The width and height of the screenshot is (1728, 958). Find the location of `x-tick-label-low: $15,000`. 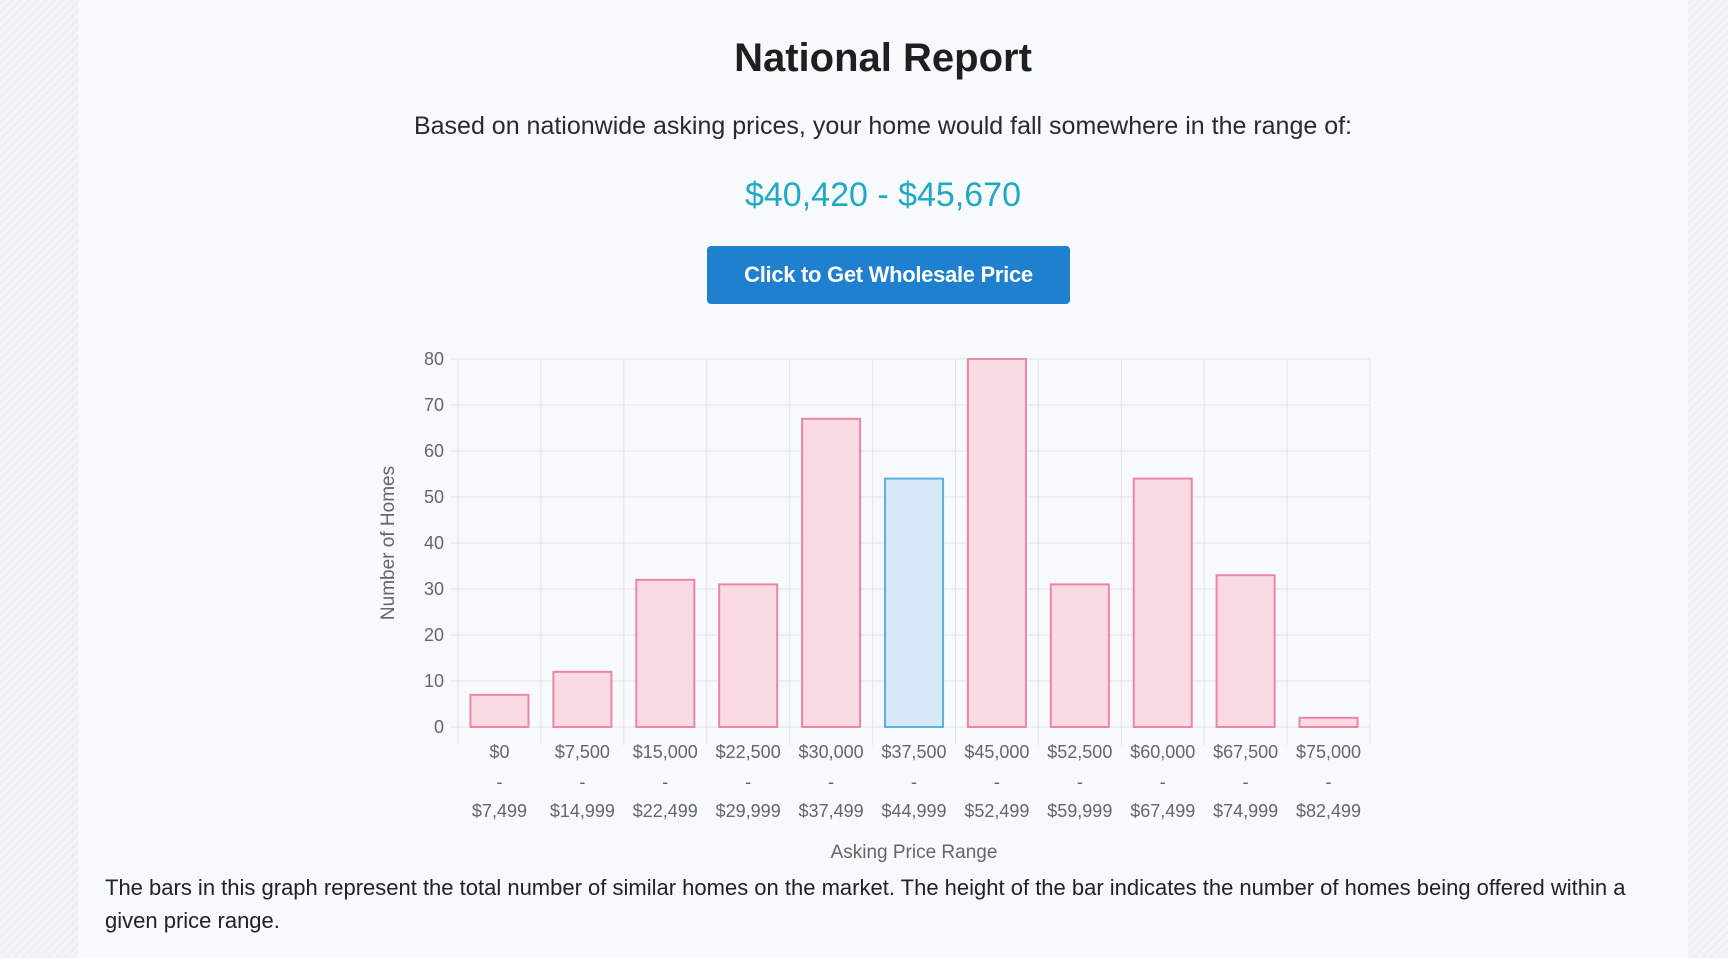

x-tick-label-low: $15,000 is located at coordinates (665, 752).